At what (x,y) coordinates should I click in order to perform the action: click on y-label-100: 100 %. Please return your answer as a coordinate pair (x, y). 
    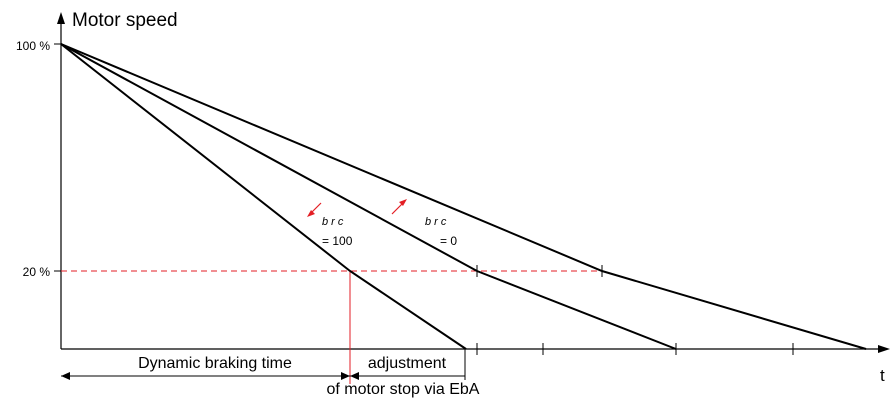
    Looking at the image, I should click on (33, 46).